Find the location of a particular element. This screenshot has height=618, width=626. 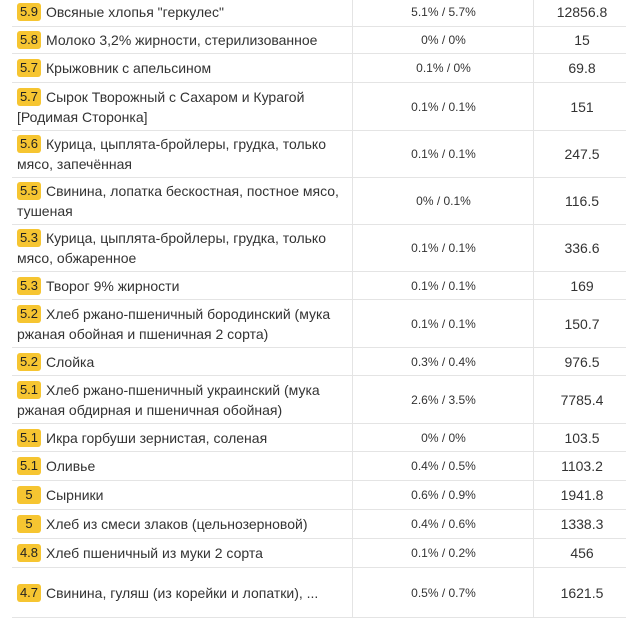

product-name: Овсяные хлопья "геркулес" is located at coordinates (135, 12).